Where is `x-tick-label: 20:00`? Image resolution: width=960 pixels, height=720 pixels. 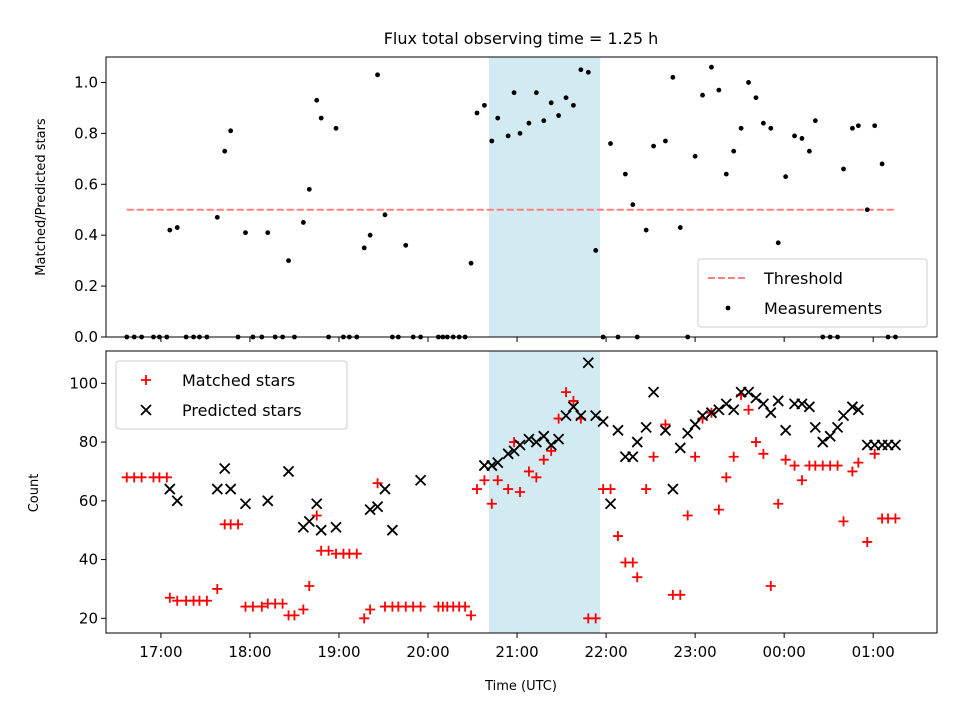
x-tick-label: 20:00 is located at coordinates (427, 652).